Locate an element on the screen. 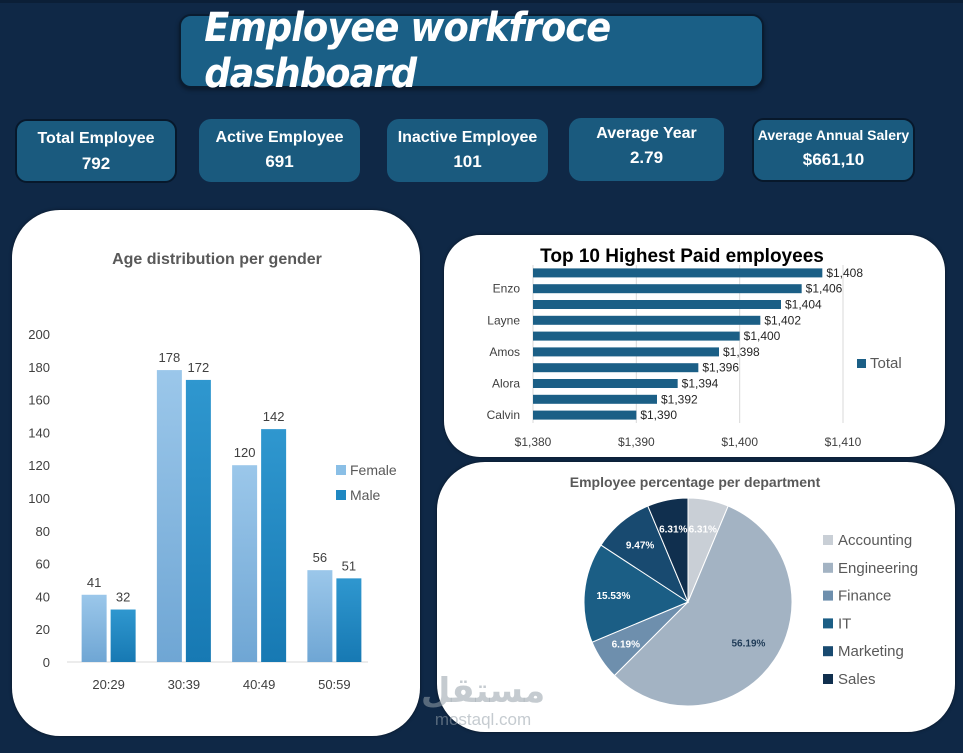  chart-title: Employee percentage per department is located at coordinates (695, 482).